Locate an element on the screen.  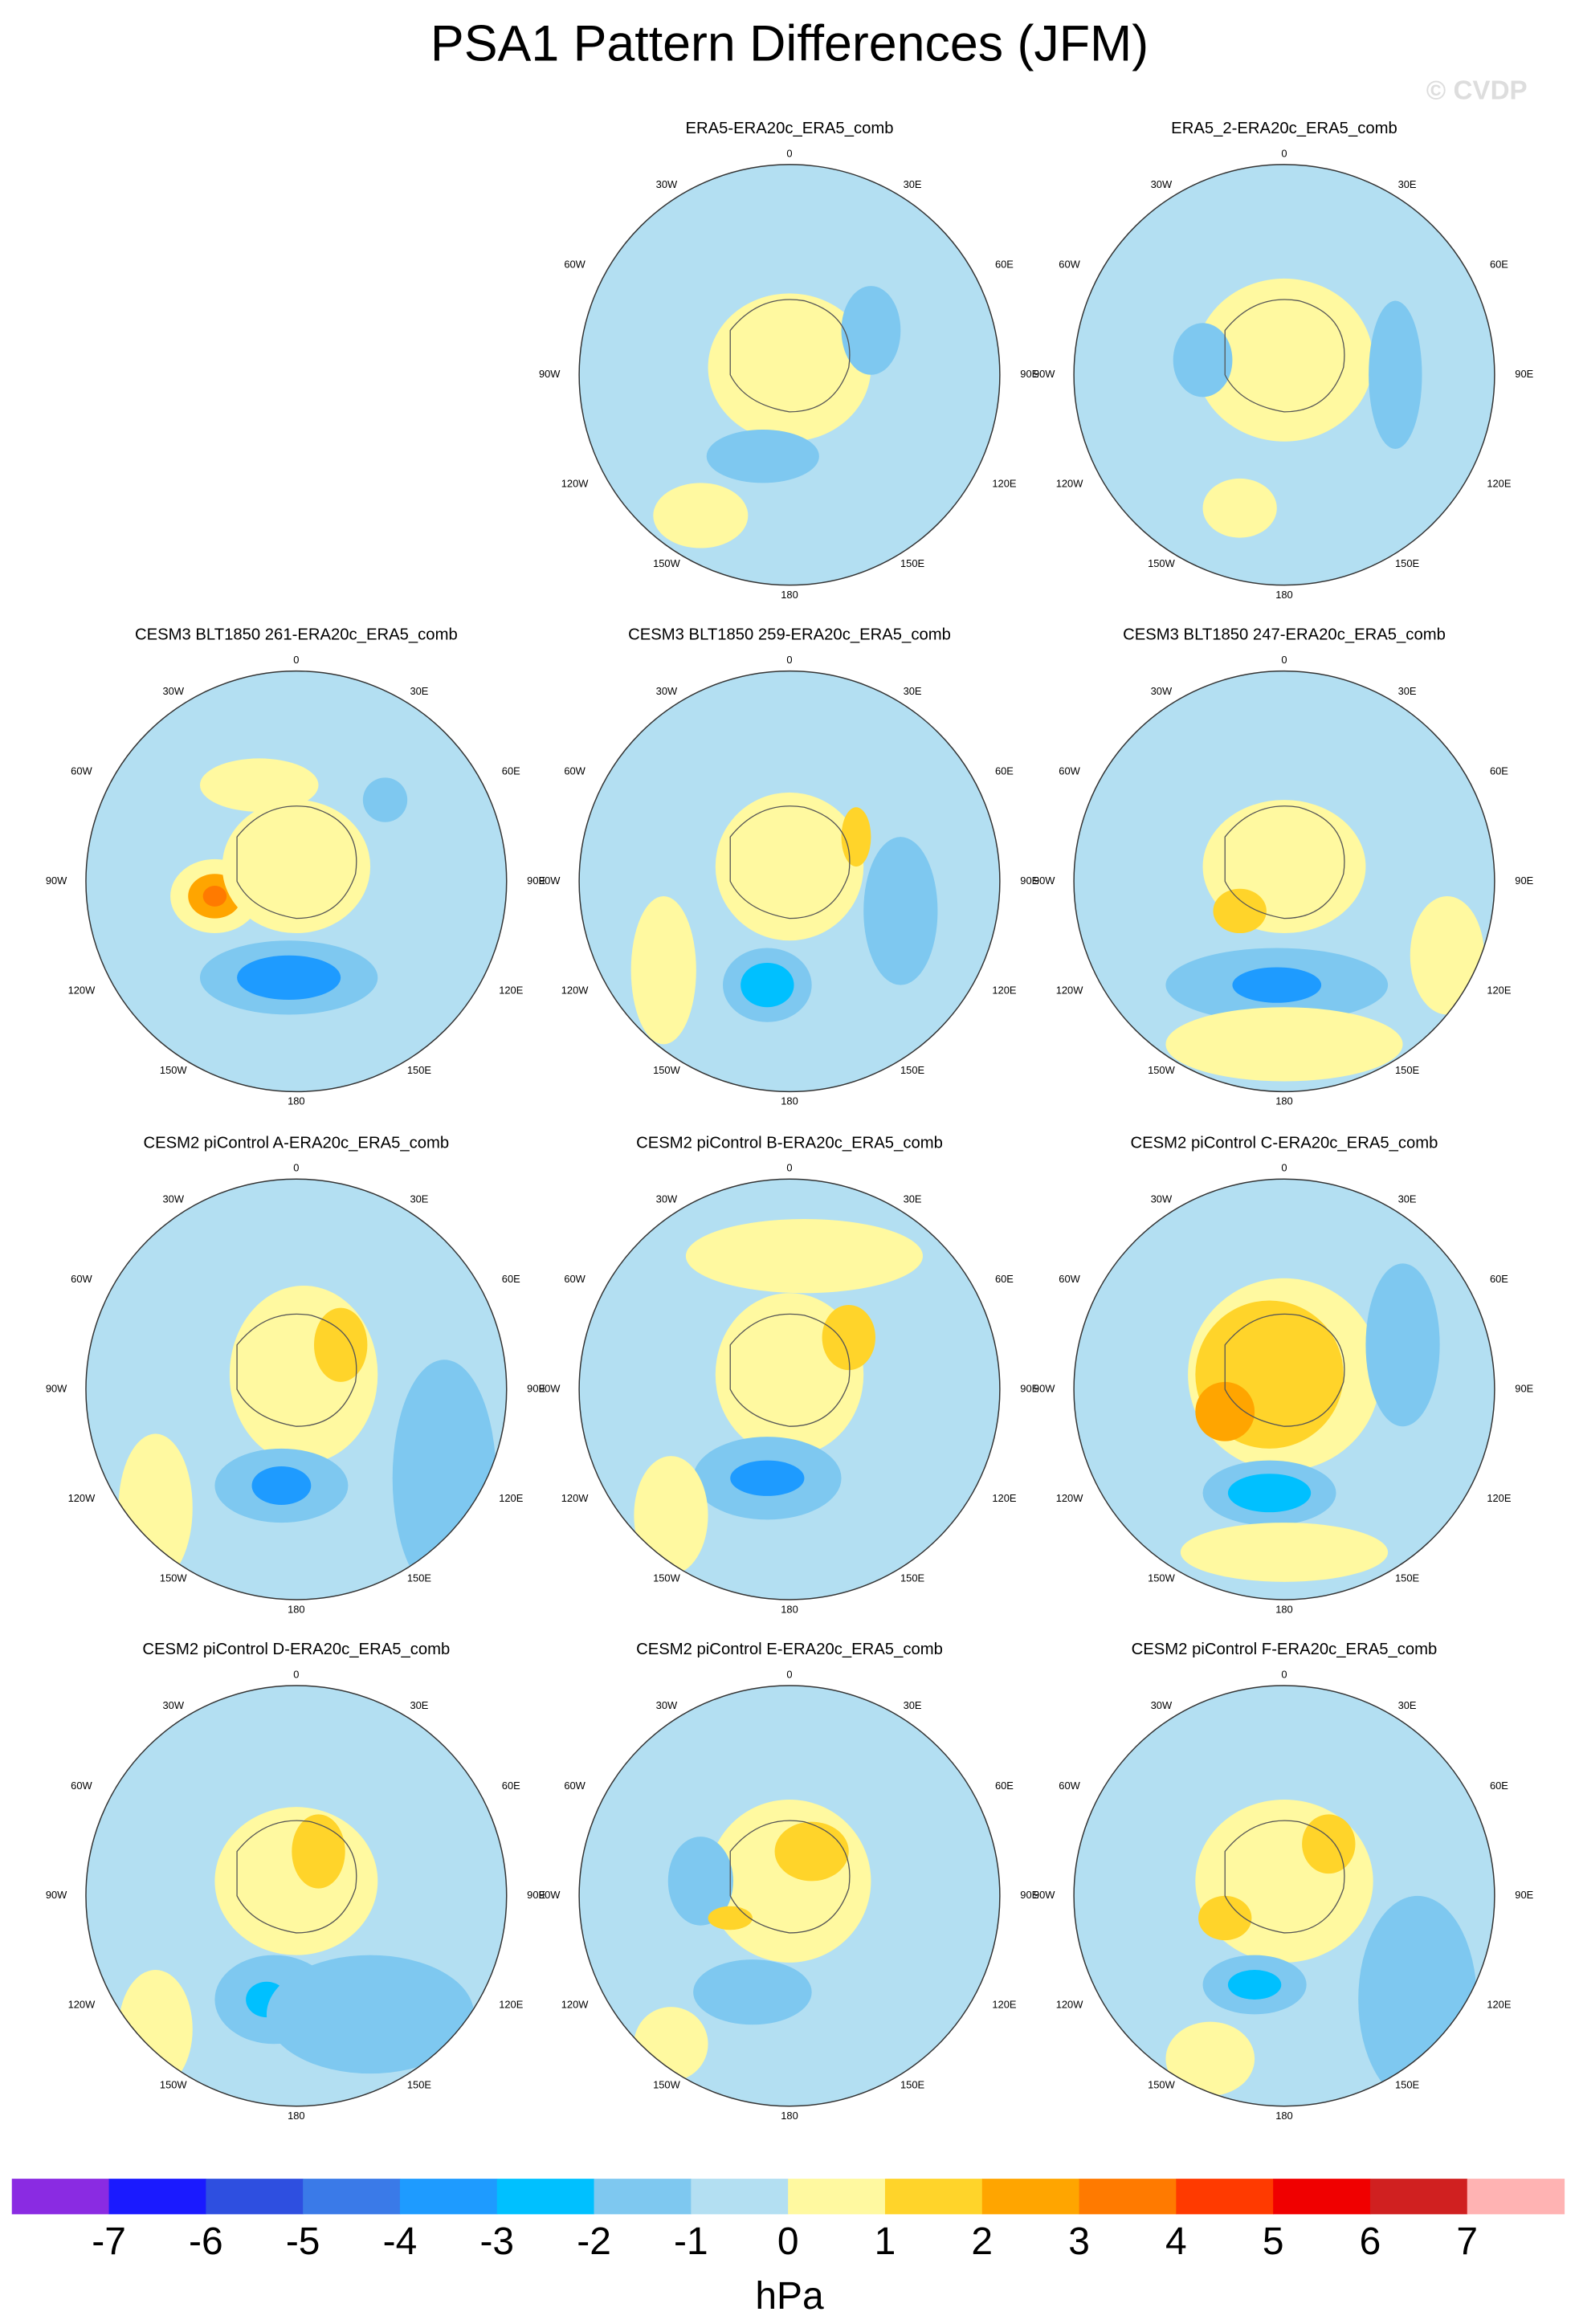
colorbar-tick-label: 0 is located at coordinates (788, 2242).